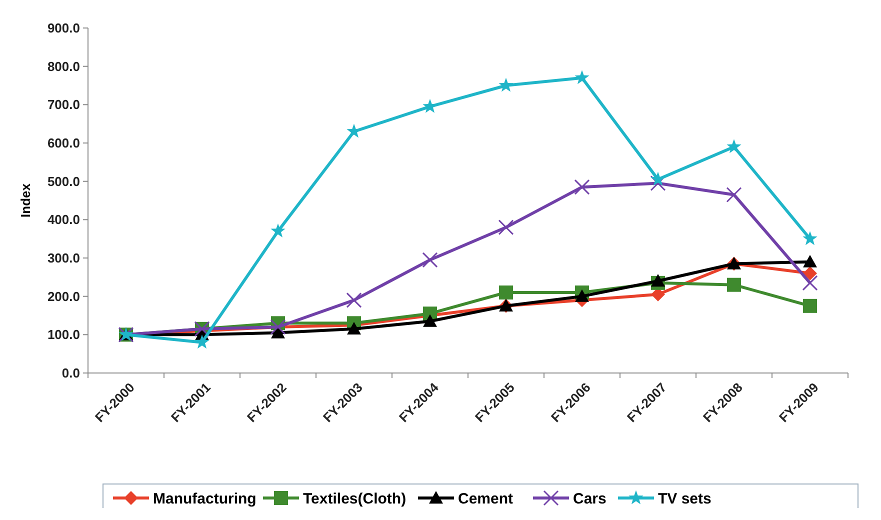  What do you see at coordinates (63, 220) in the screenshot?
I see `y-tick-label: 400.0` at bounding box center [63, 220].